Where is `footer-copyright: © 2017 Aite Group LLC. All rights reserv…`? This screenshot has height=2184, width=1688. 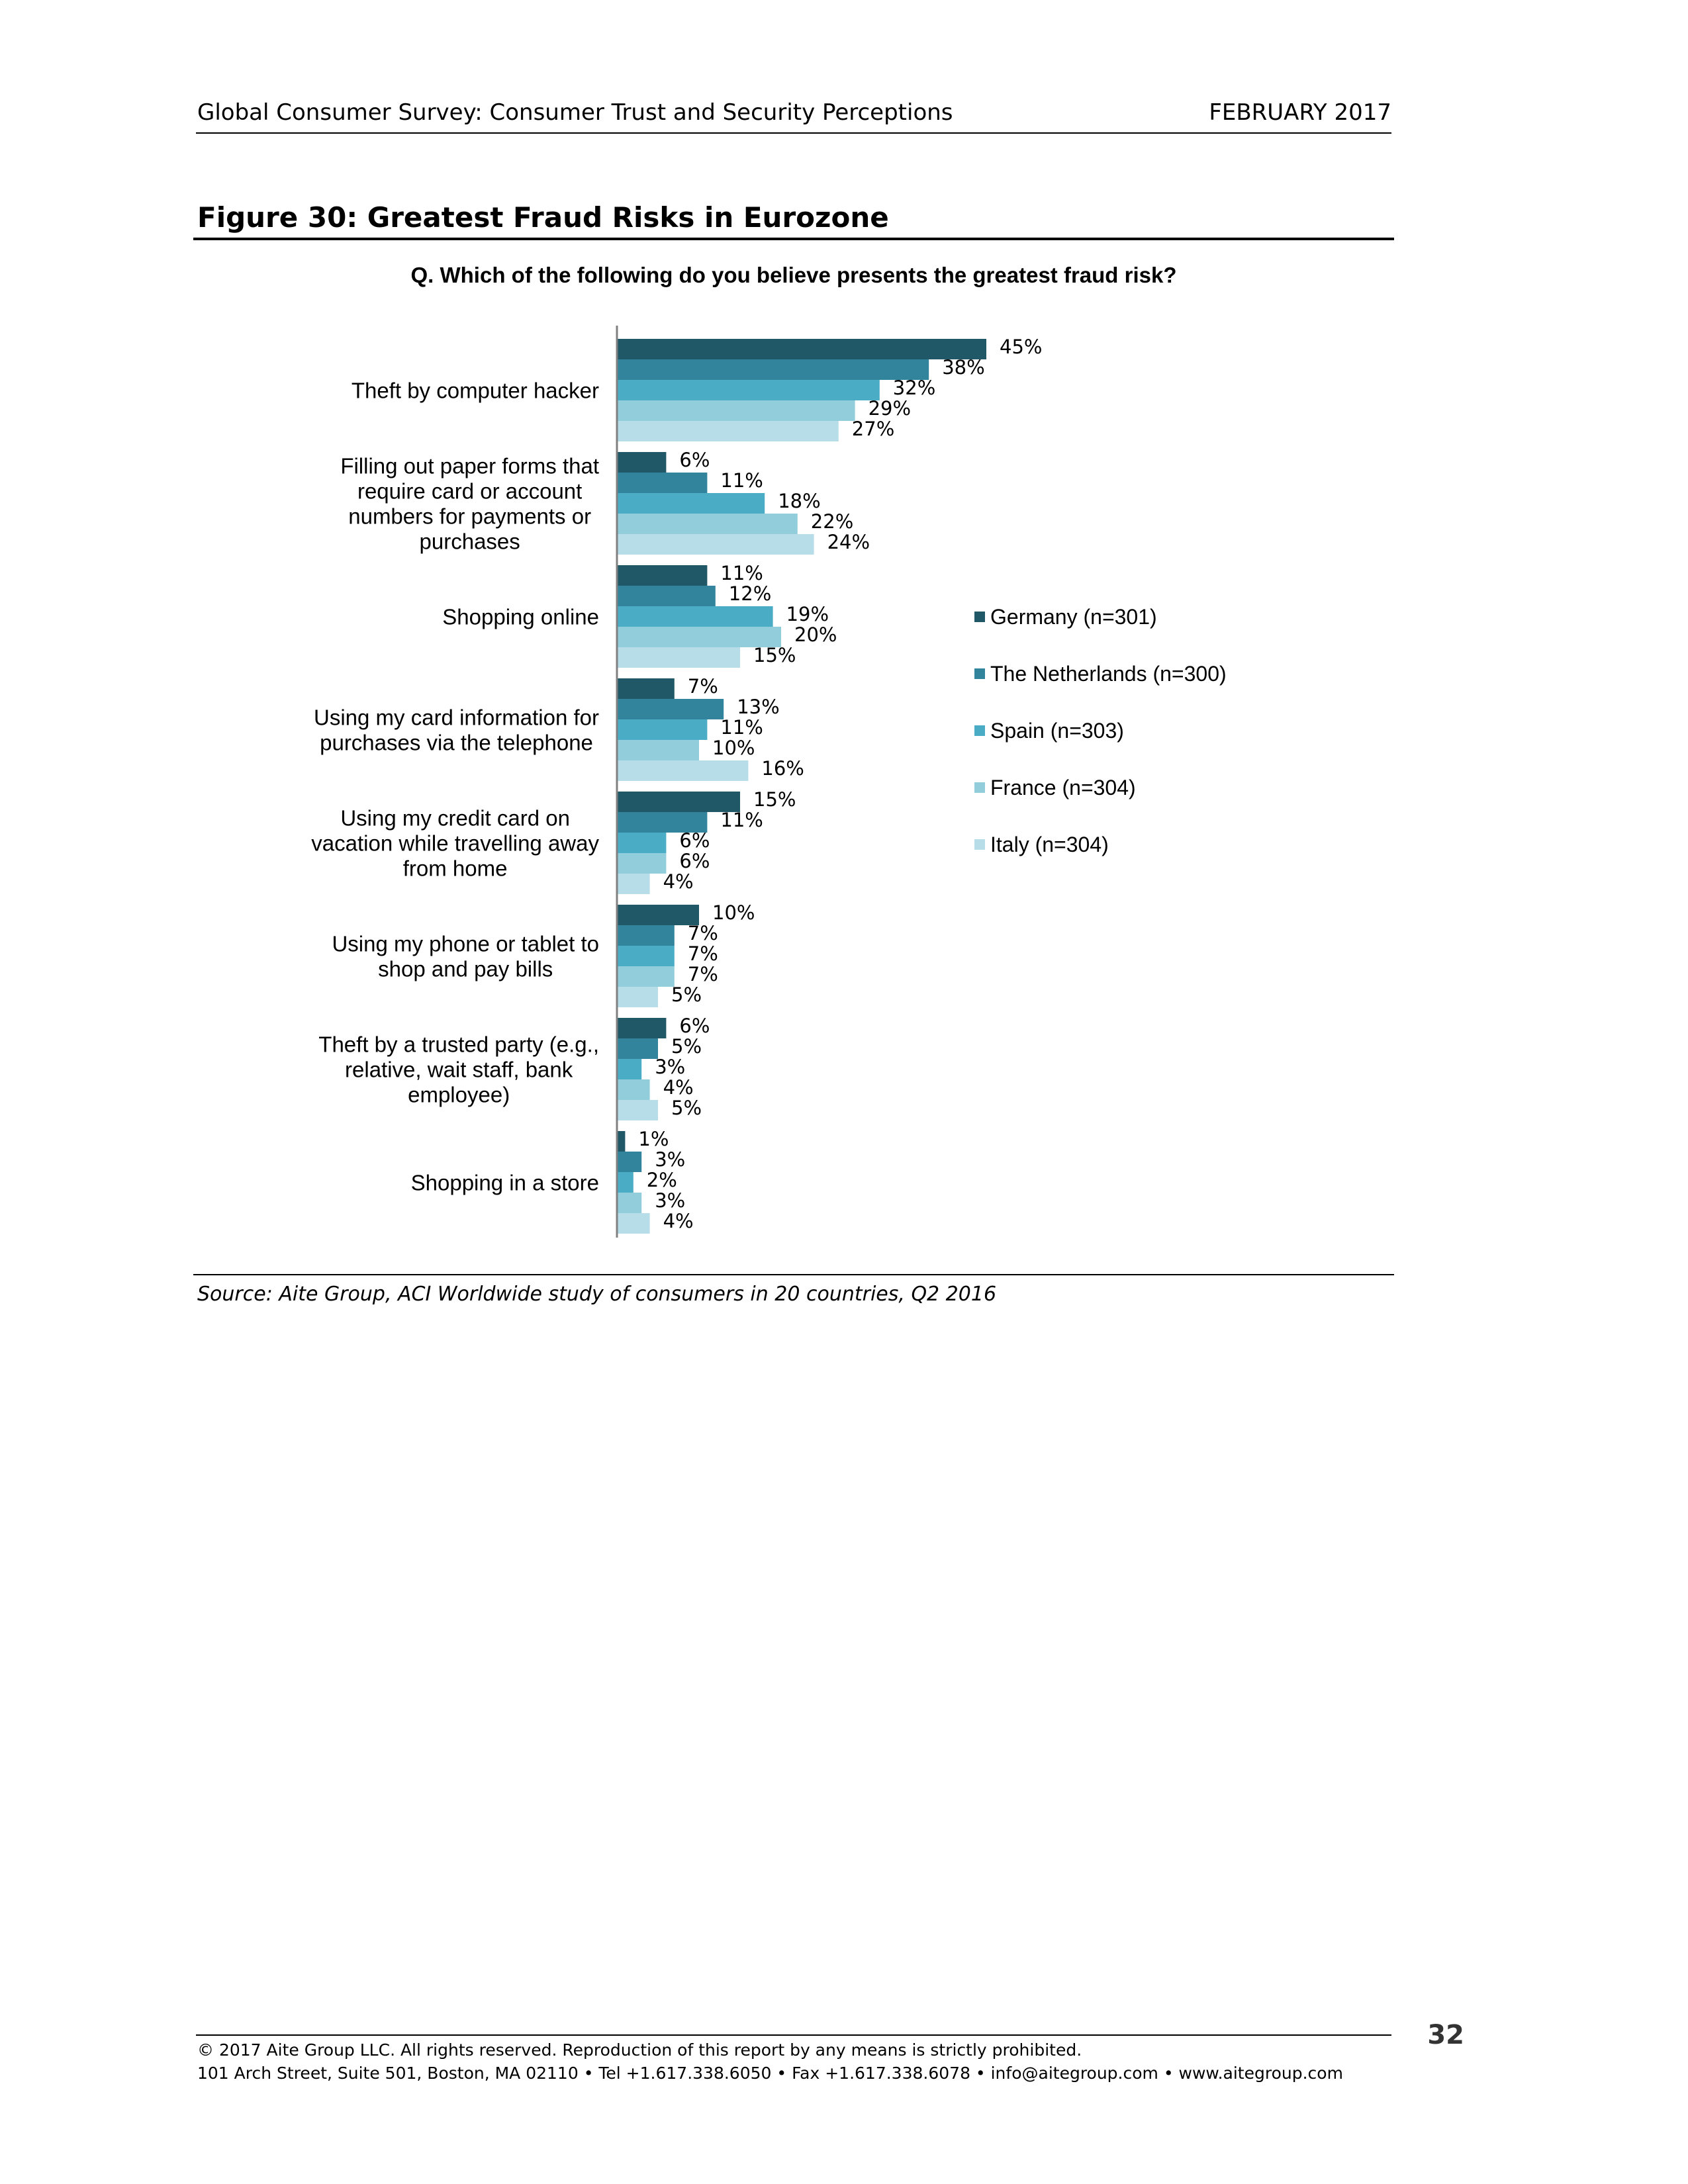 footer-copyright: © 2017 Aite Group LLC. All rights reserv… is located at coordinates (639, 2050).